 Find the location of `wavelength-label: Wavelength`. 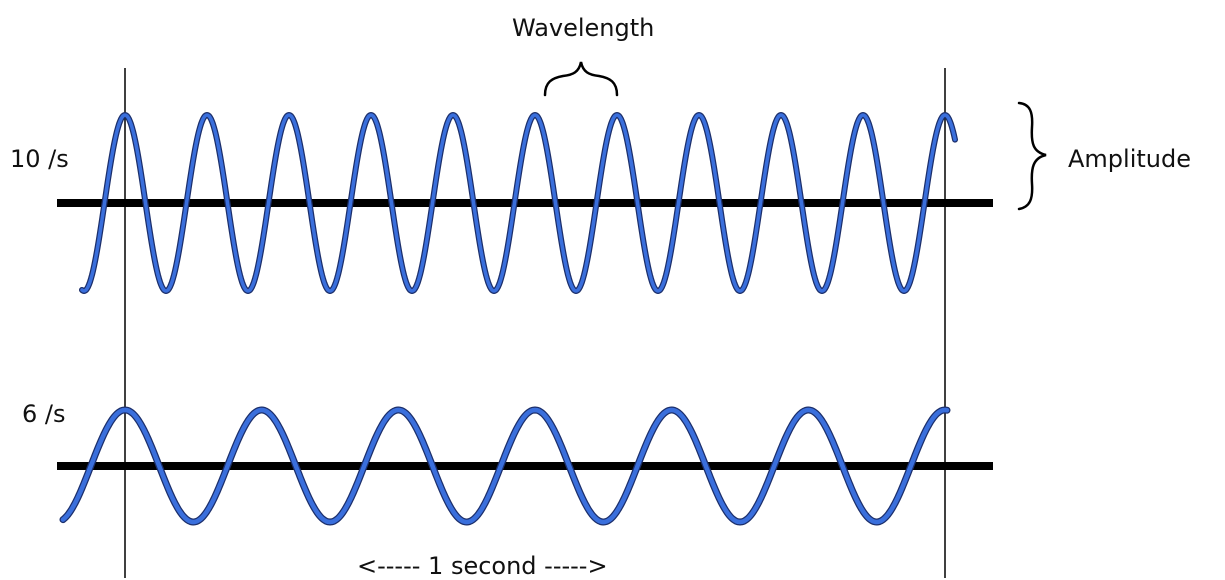

wavelength-label: Wavelength is located at coordinates (583, 28).